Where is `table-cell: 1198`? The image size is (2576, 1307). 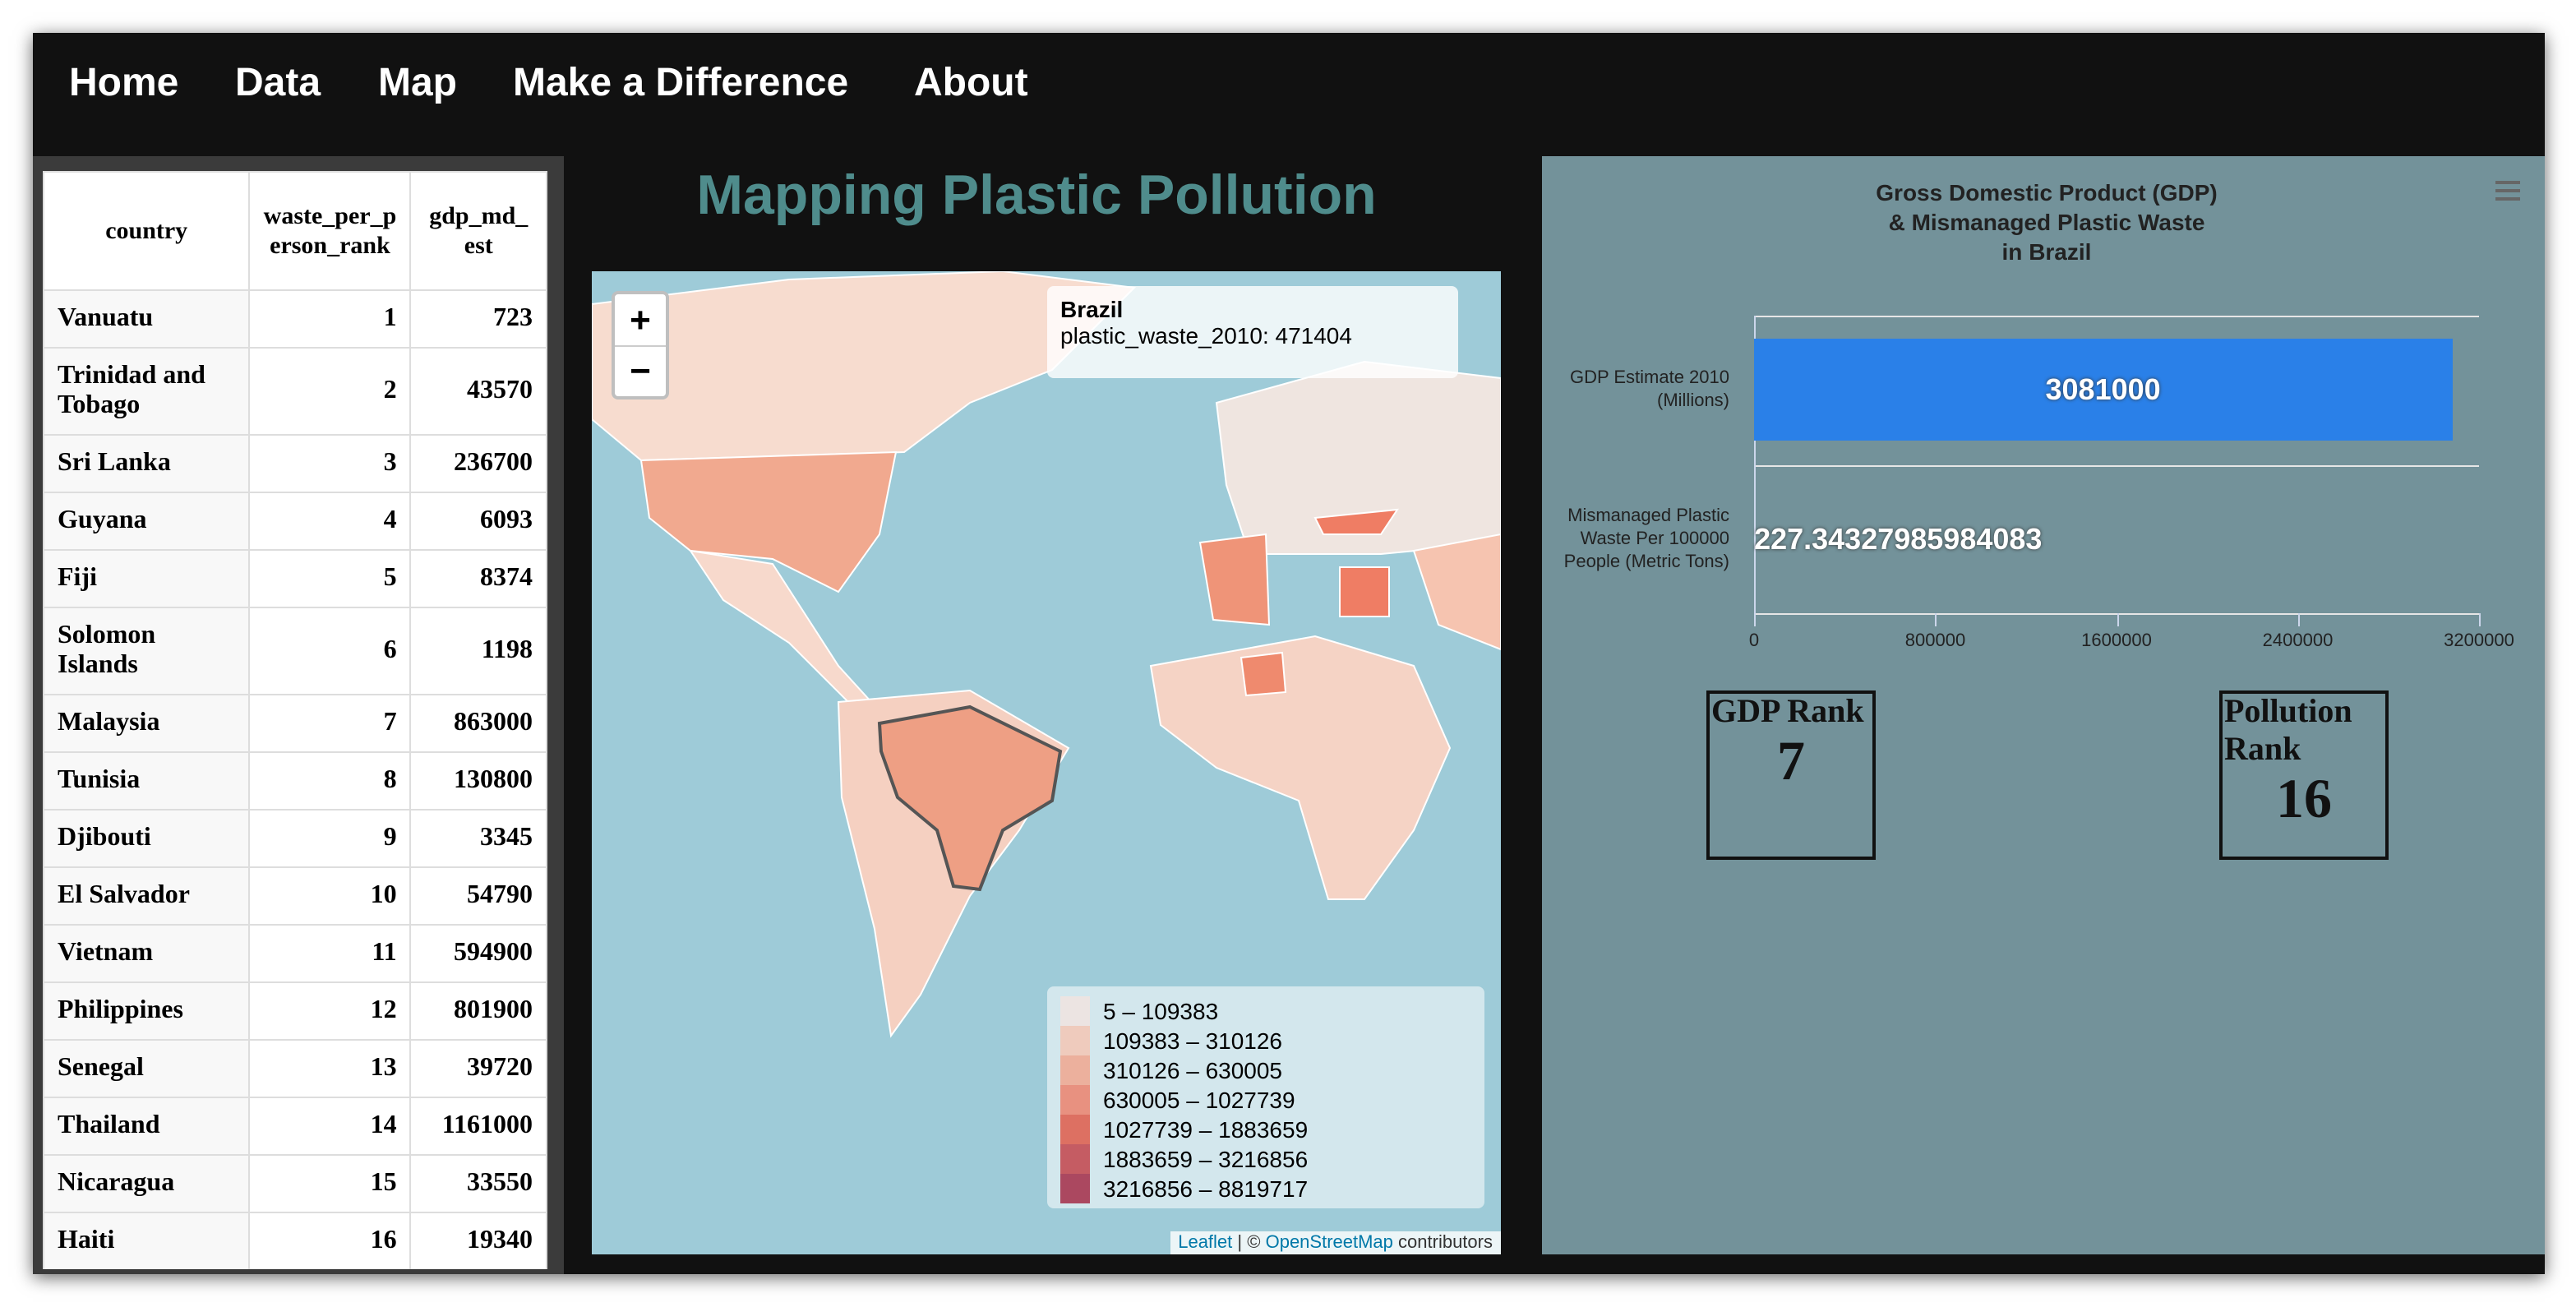
table-cell: 1198 is located at coordinates (478, 651).